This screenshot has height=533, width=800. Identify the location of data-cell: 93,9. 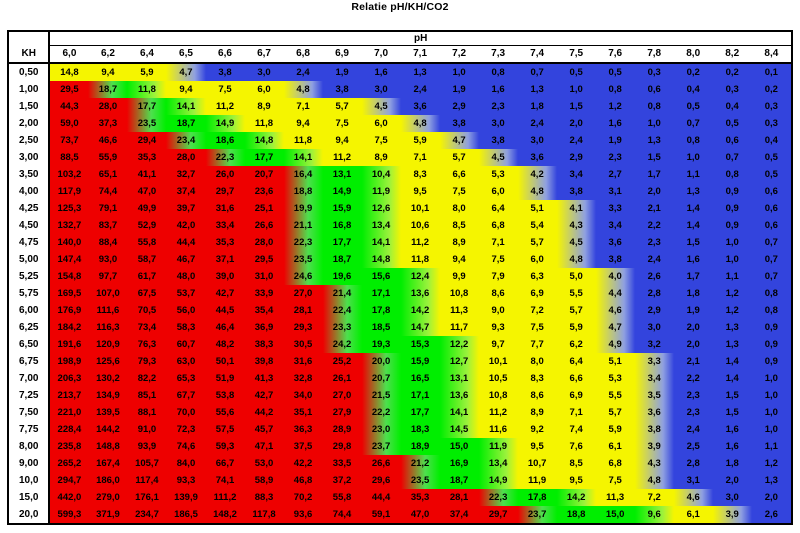
(147, 446).